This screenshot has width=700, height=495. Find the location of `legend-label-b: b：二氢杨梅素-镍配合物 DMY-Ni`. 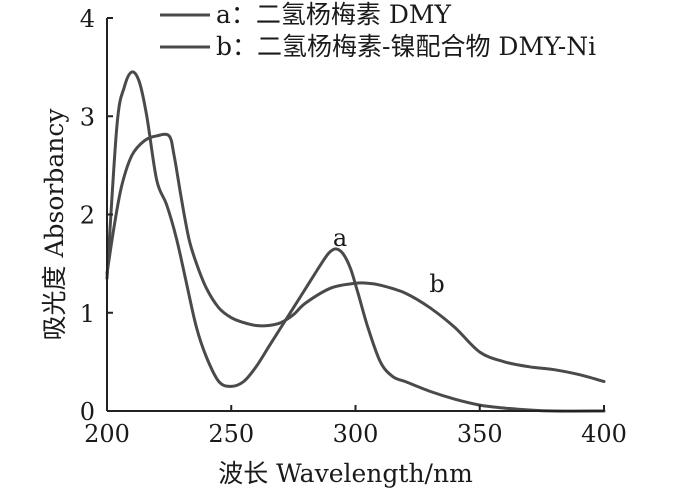

legend-label-b: b：二氢杨梅素-镍配合物 DMY-Ni is located at coordinates (406, 46).